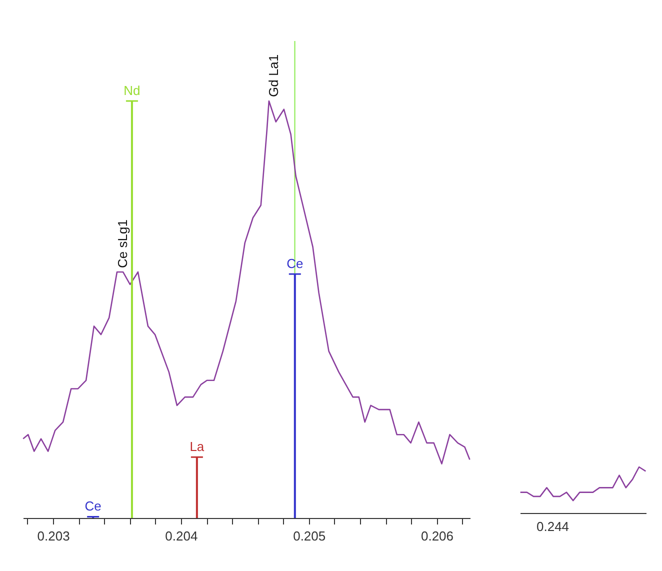 The image size is (662, 571). Describe the element at coordinates (553, 526) in the screenshot. I see `text: 0.244` at that location.